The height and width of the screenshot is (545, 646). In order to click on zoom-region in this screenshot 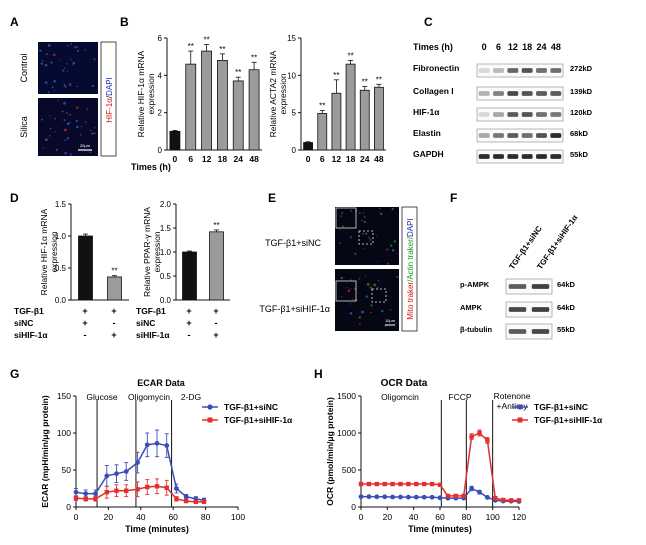, I will do `click(366, 237)`.